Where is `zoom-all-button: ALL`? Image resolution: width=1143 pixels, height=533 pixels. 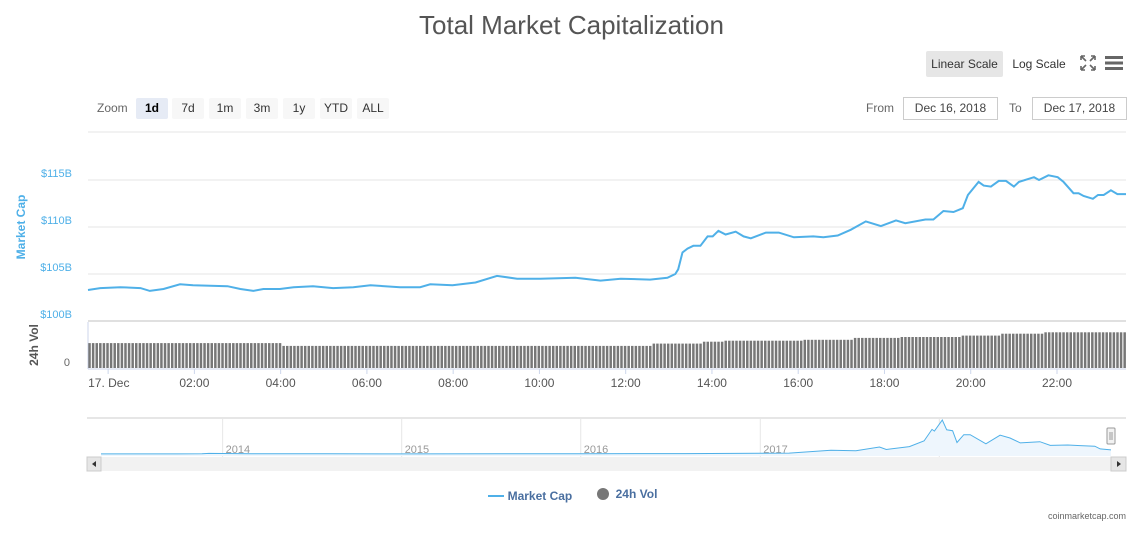
zoom-all-button: ALL is located at coordinates (373, 108).